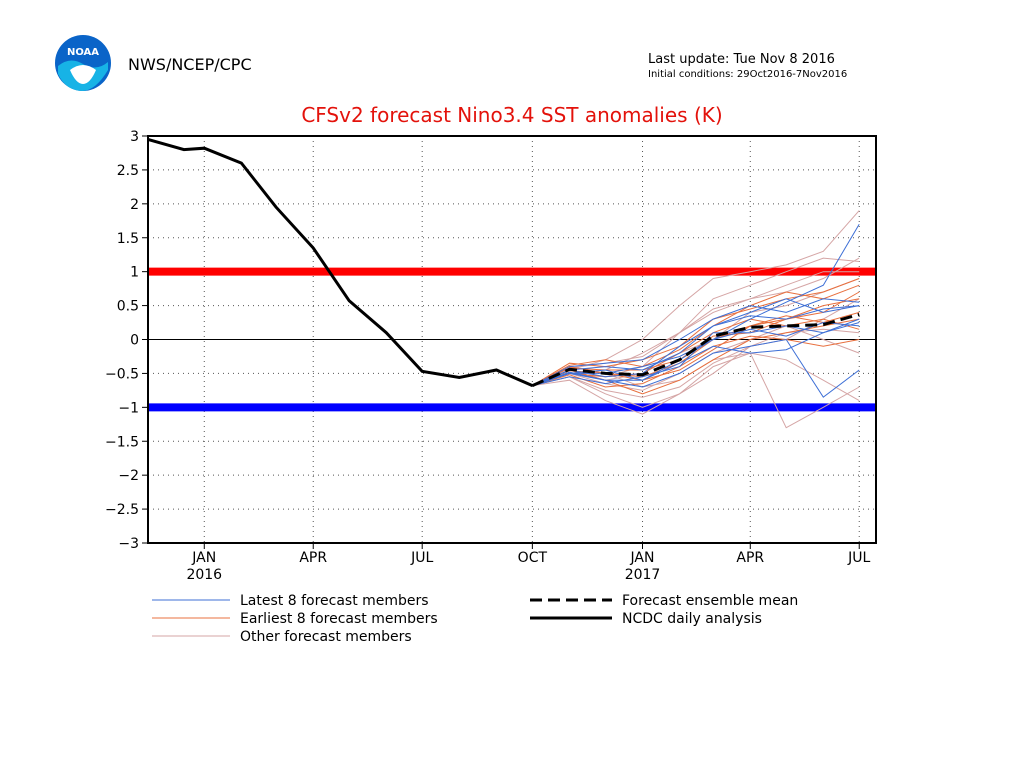 The image size is (1024, 768). Describe the element at coordinates (190, 64) in the screenshot. I see `agency-label: NWS/NCEP/CPC` at that location.